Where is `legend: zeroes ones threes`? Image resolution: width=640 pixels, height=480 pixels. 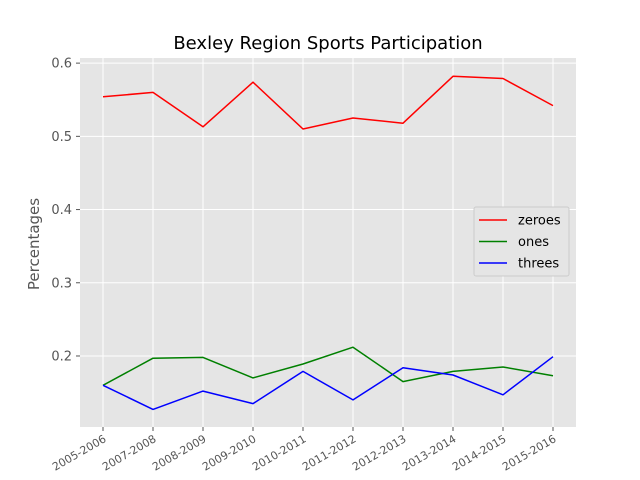 legend: zeroes ones threes is located at coordinates (521, 241).